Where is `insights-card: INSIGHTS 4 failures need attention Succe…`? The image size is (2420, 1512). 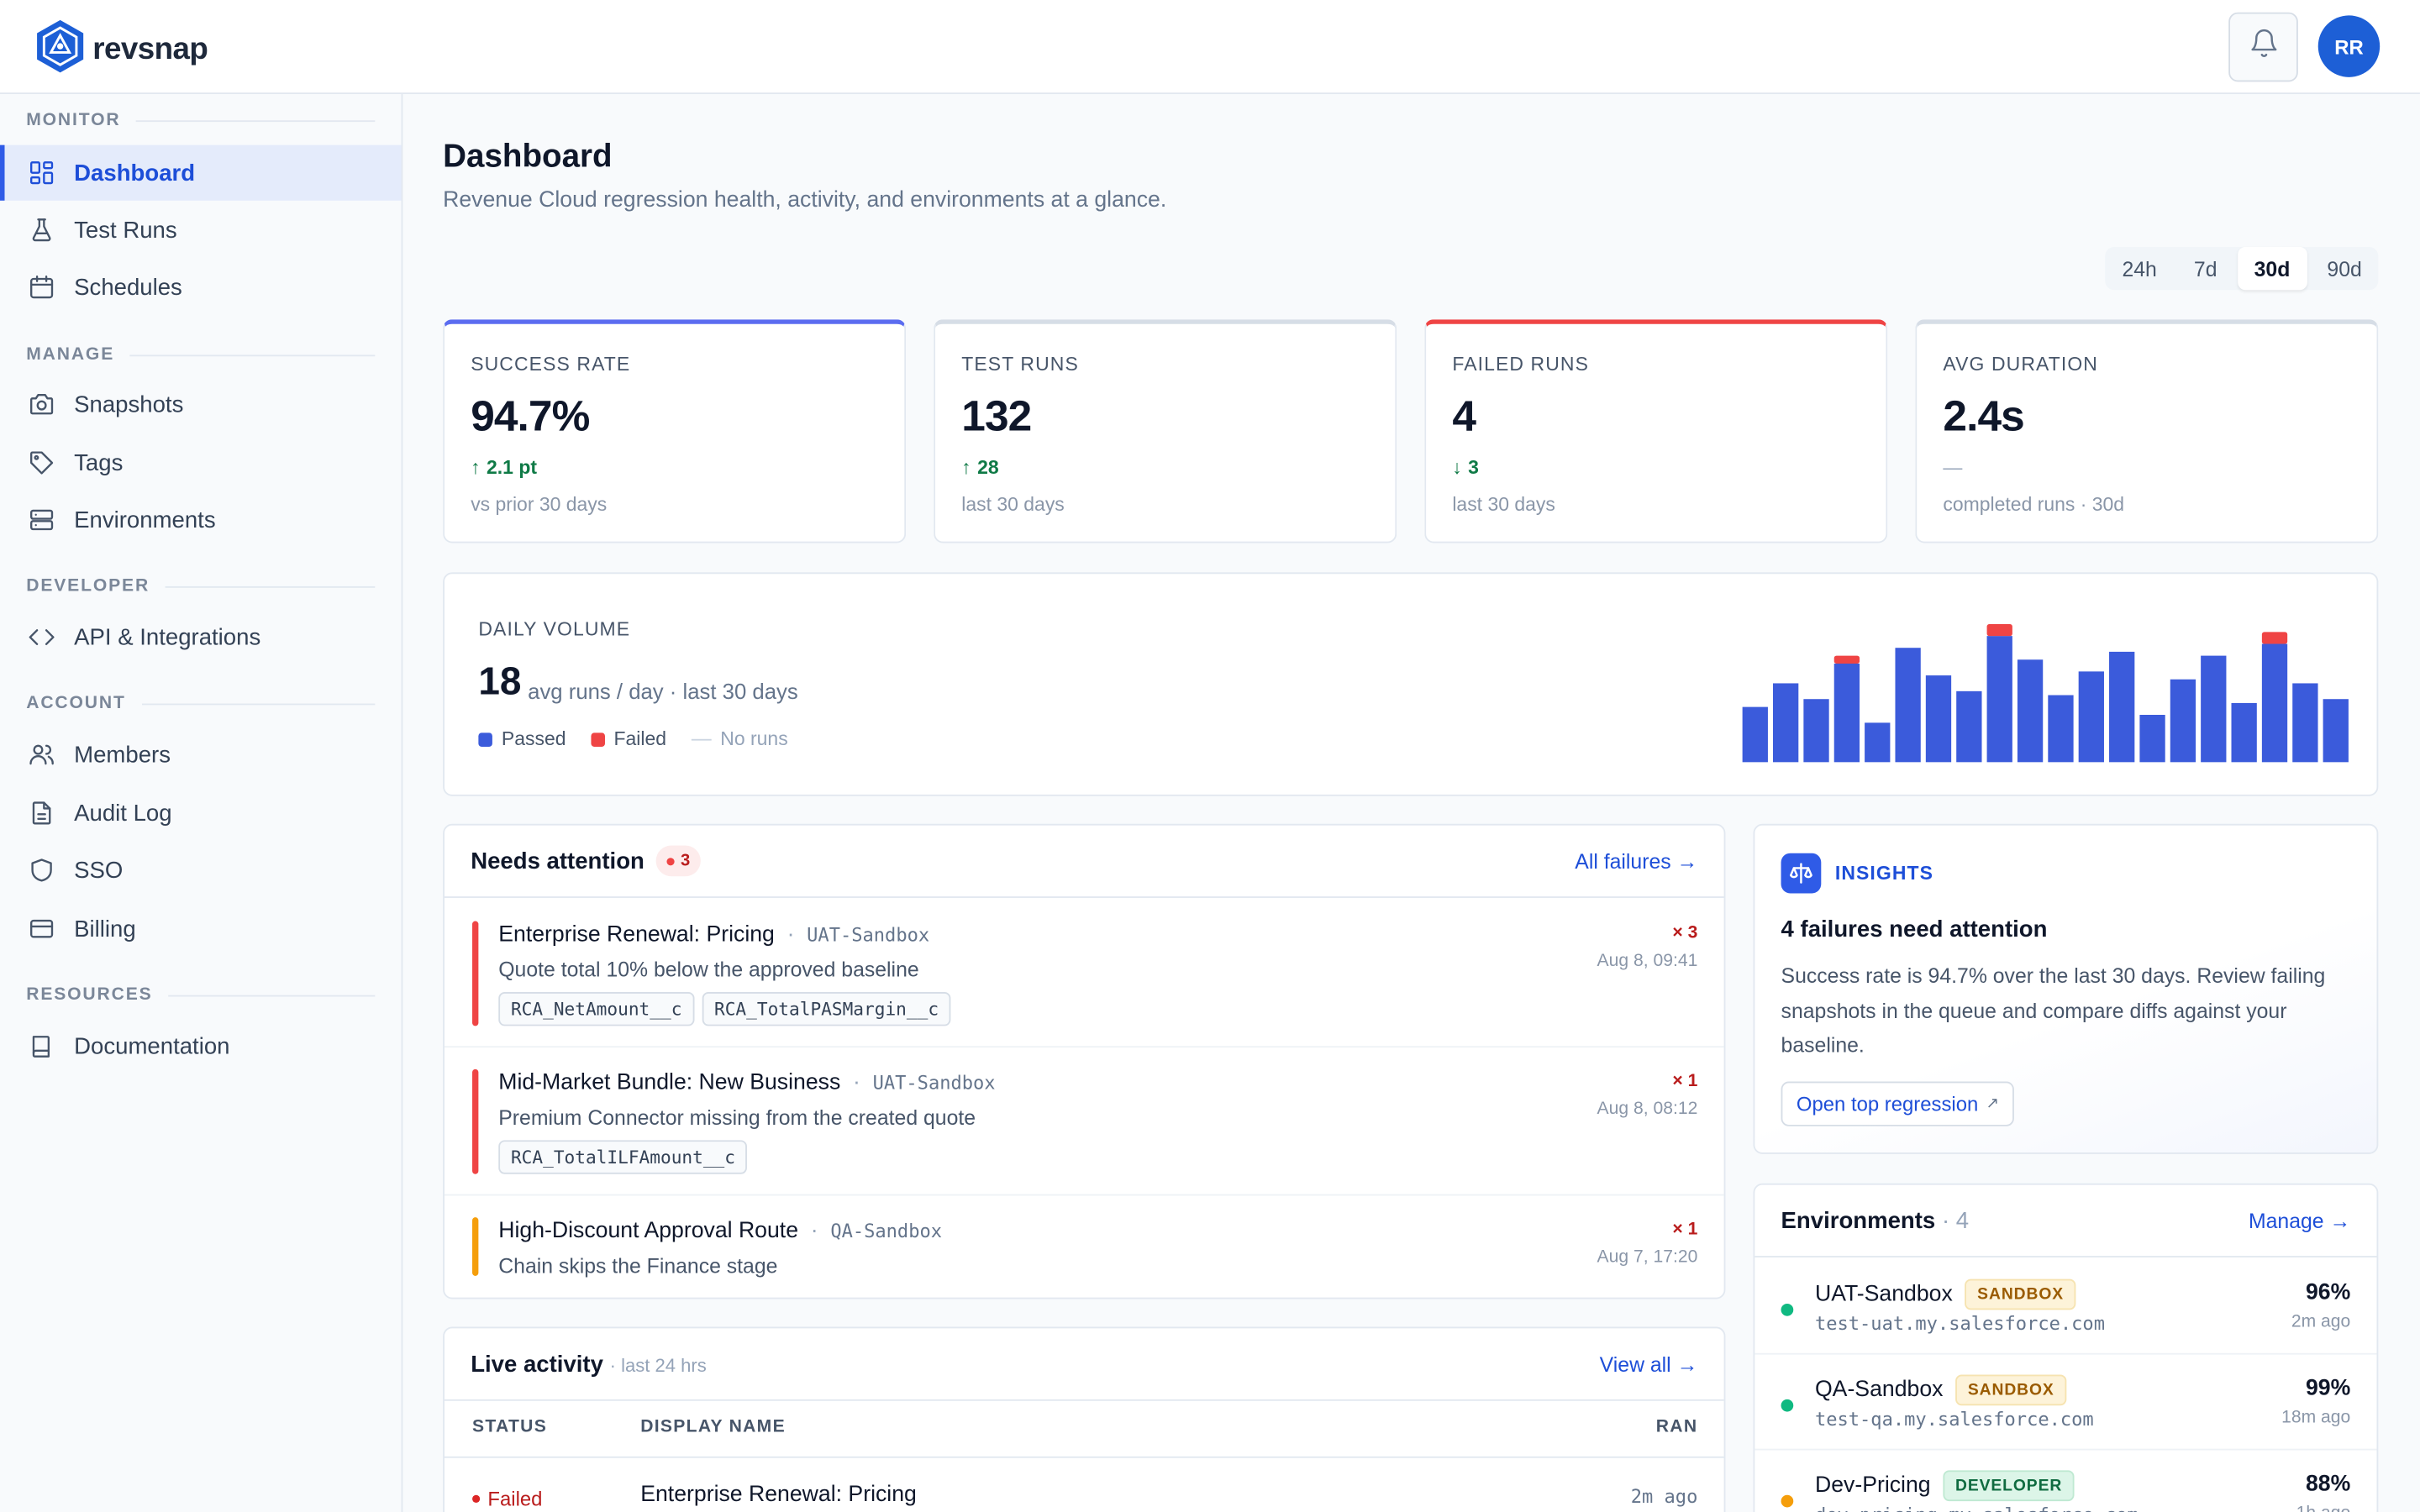 insights-card: INSIGHTS 4 failures need attention Succe… is located at coordinates (2066, 988).